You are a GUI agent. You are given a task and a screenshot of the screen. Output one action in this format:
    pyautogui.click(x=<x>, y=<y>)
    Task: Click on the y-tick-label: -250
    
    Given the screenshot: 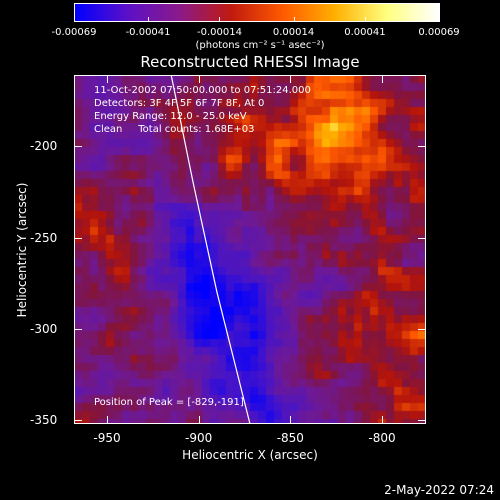 What is the action you would take?
    pyautogui.click(x=44, y=237)
    